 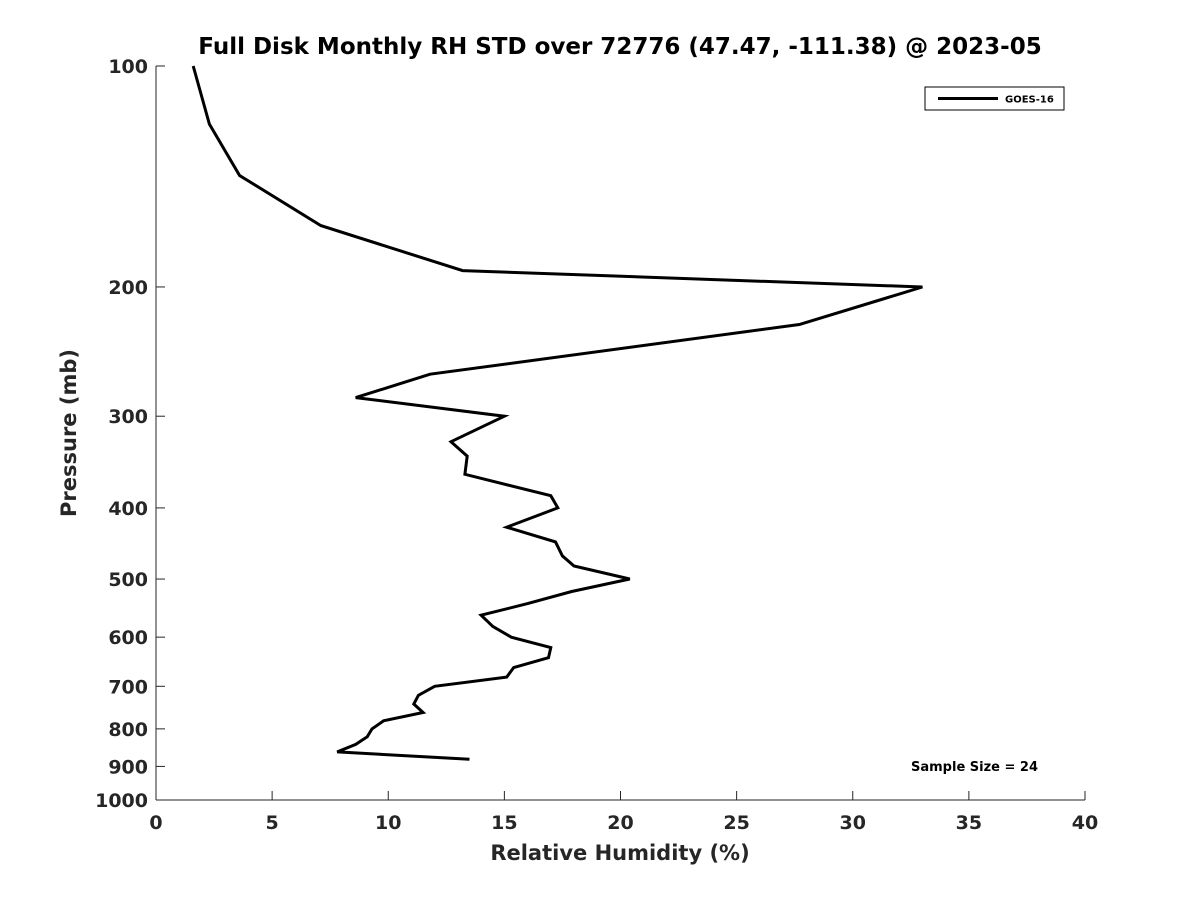 I want to click on legend-label: GOES-16, so click(x=1029, y=100).